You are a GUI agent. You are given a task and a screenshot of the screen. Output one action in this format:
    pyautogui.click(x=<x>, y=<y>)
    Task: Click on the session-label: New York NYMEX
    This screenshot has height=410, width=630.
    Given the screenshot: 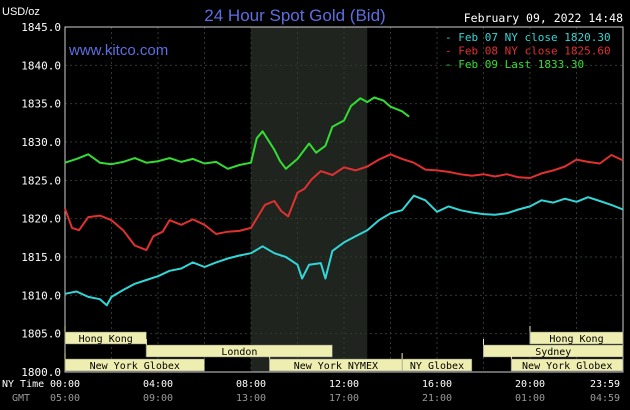 What is the action you would take?
    pyautogui.click(x=336, y=366)
    